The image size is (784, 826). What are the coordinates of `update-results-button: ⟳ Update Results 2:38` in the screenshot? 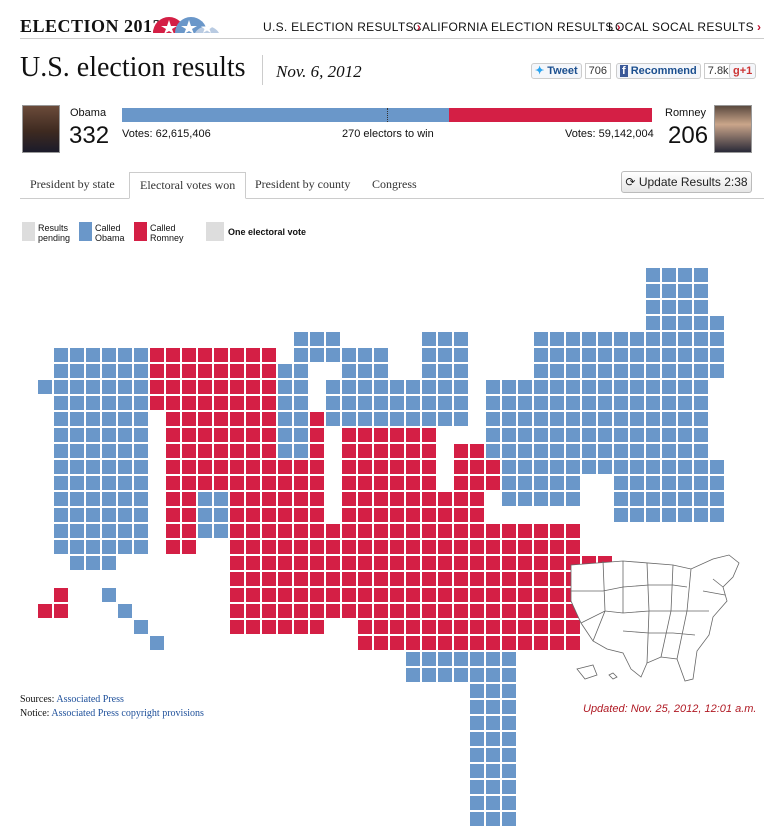 It's located at (686, 182).